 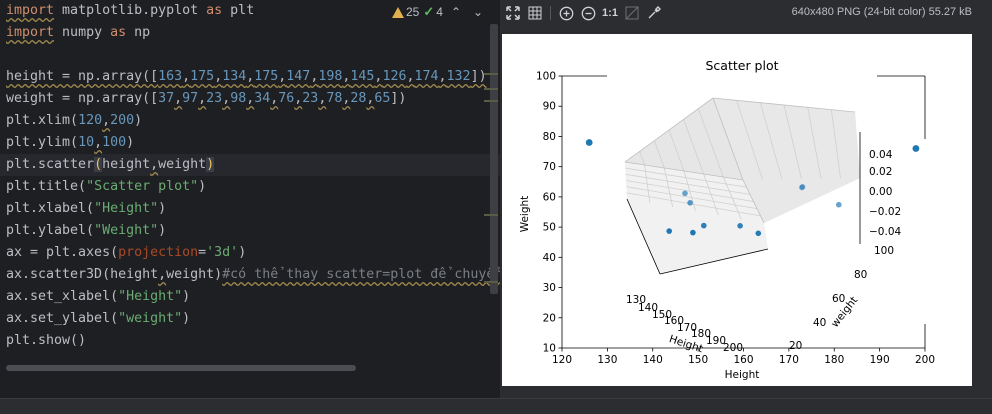 I want to click on code-line: plt.show(), so click(x=46, y=341).